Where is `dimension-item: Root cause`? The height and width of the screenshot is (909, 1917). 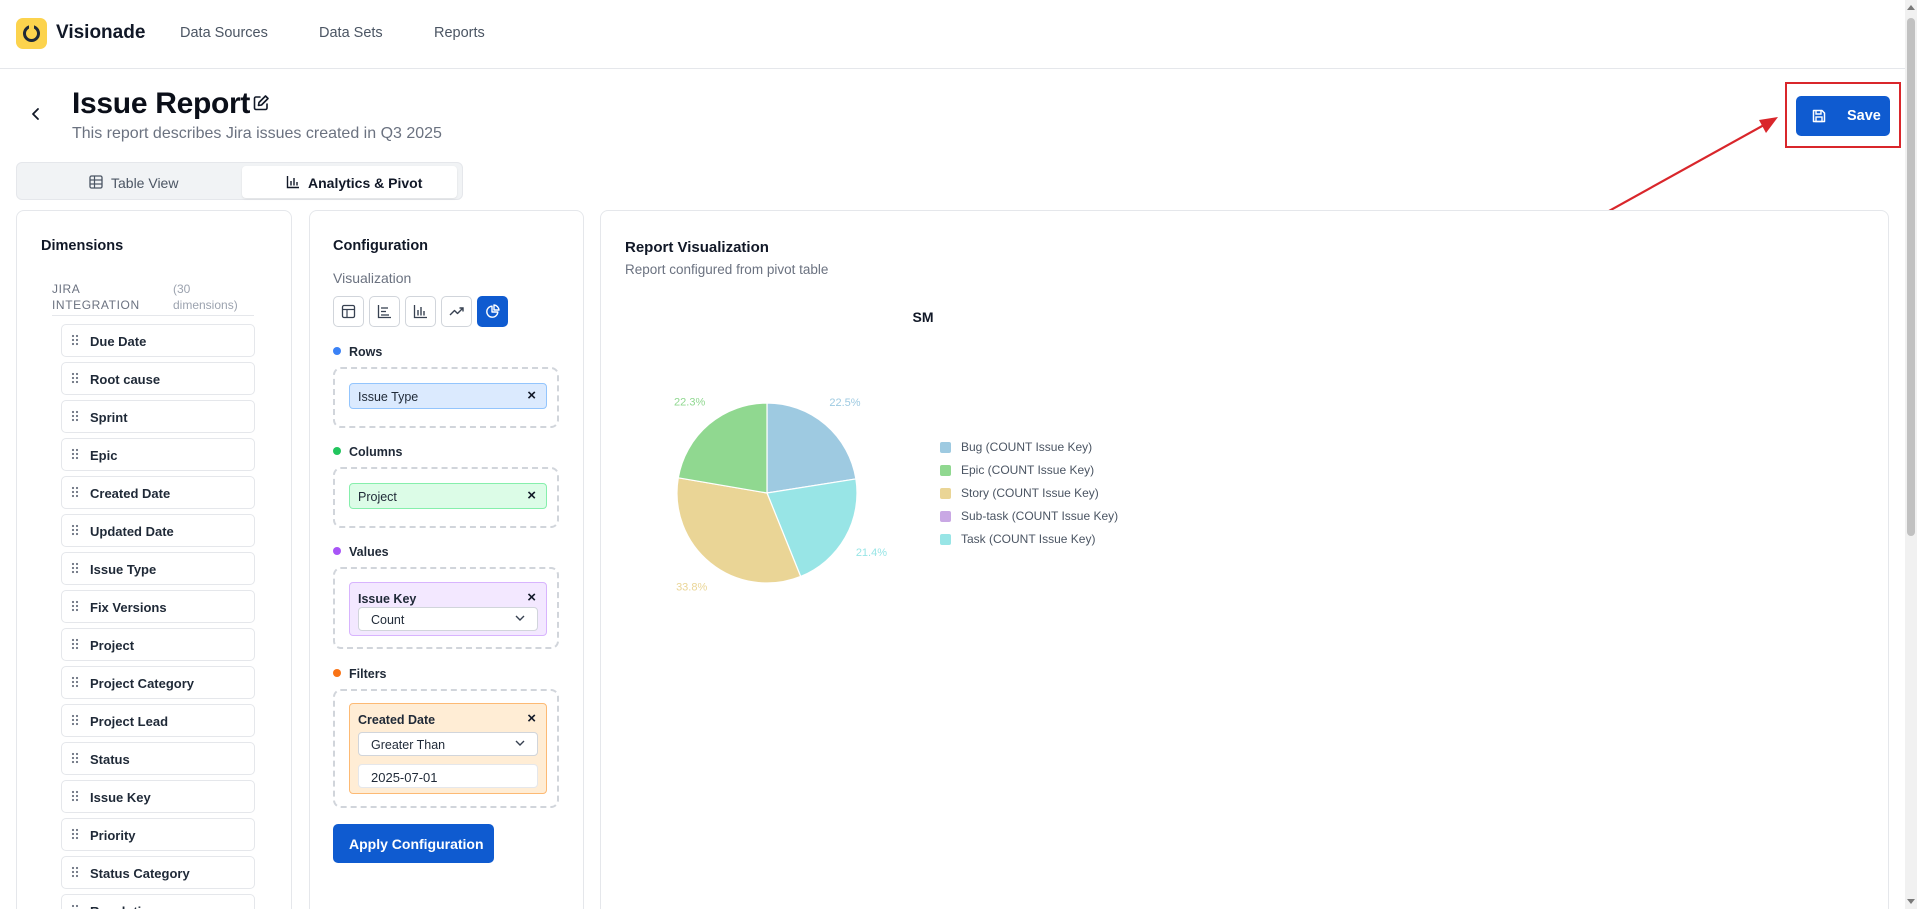 dimension-item: Root cause is located at coordinates (158, 378).